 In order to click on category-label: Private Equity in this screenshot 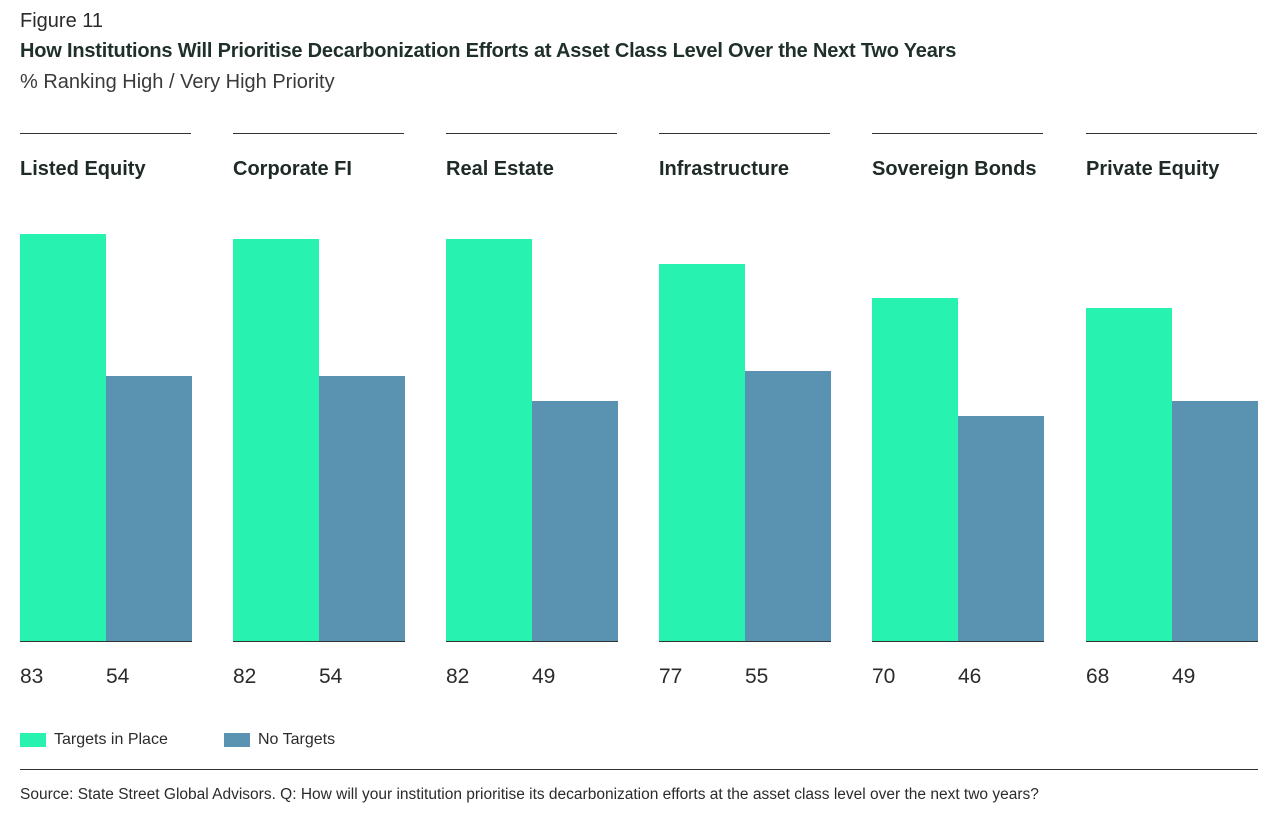, I will do `click(1153, 169)`.